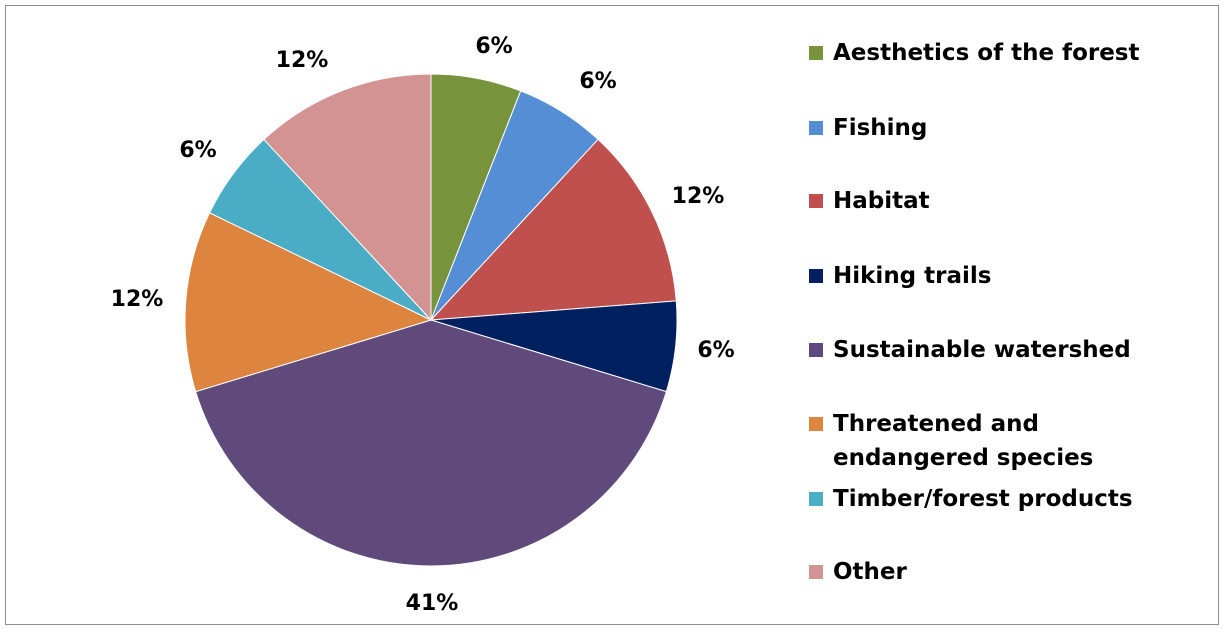  I want to click on legend-label: Sustainable watershed, so click(982, 350).